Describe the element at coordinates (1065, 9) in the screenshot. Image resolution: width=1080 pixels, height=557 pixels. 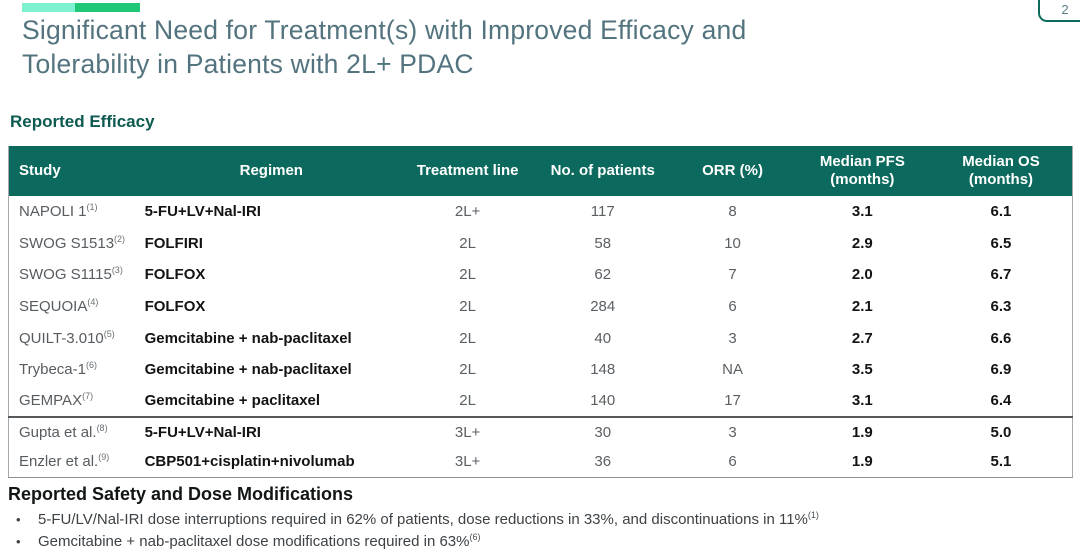
I see `page-number: 2` at that location.